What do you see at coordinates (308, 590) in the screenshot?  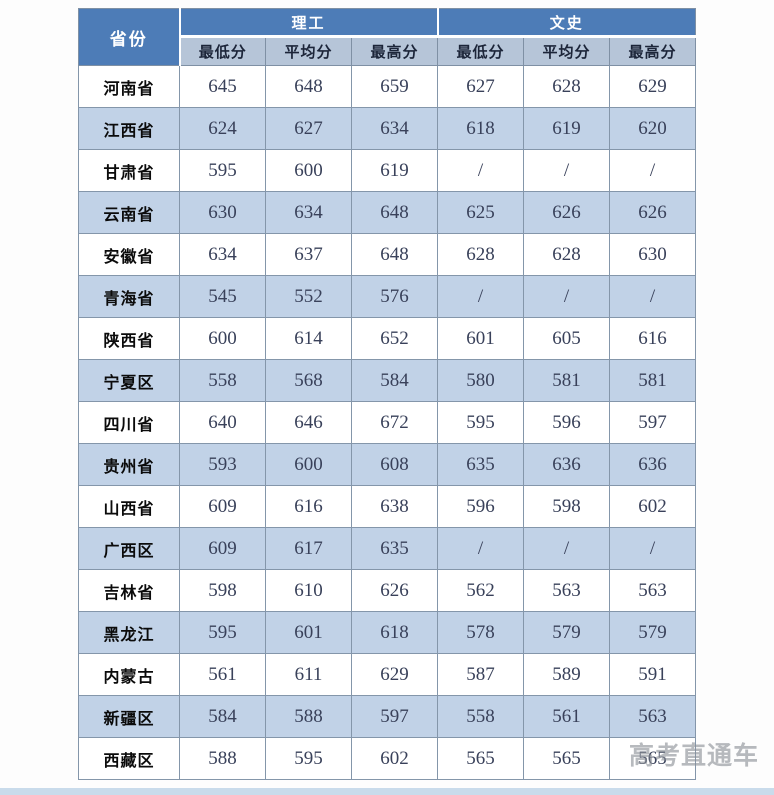 I see `score-cell: 610` at bounding box center [308, 590].